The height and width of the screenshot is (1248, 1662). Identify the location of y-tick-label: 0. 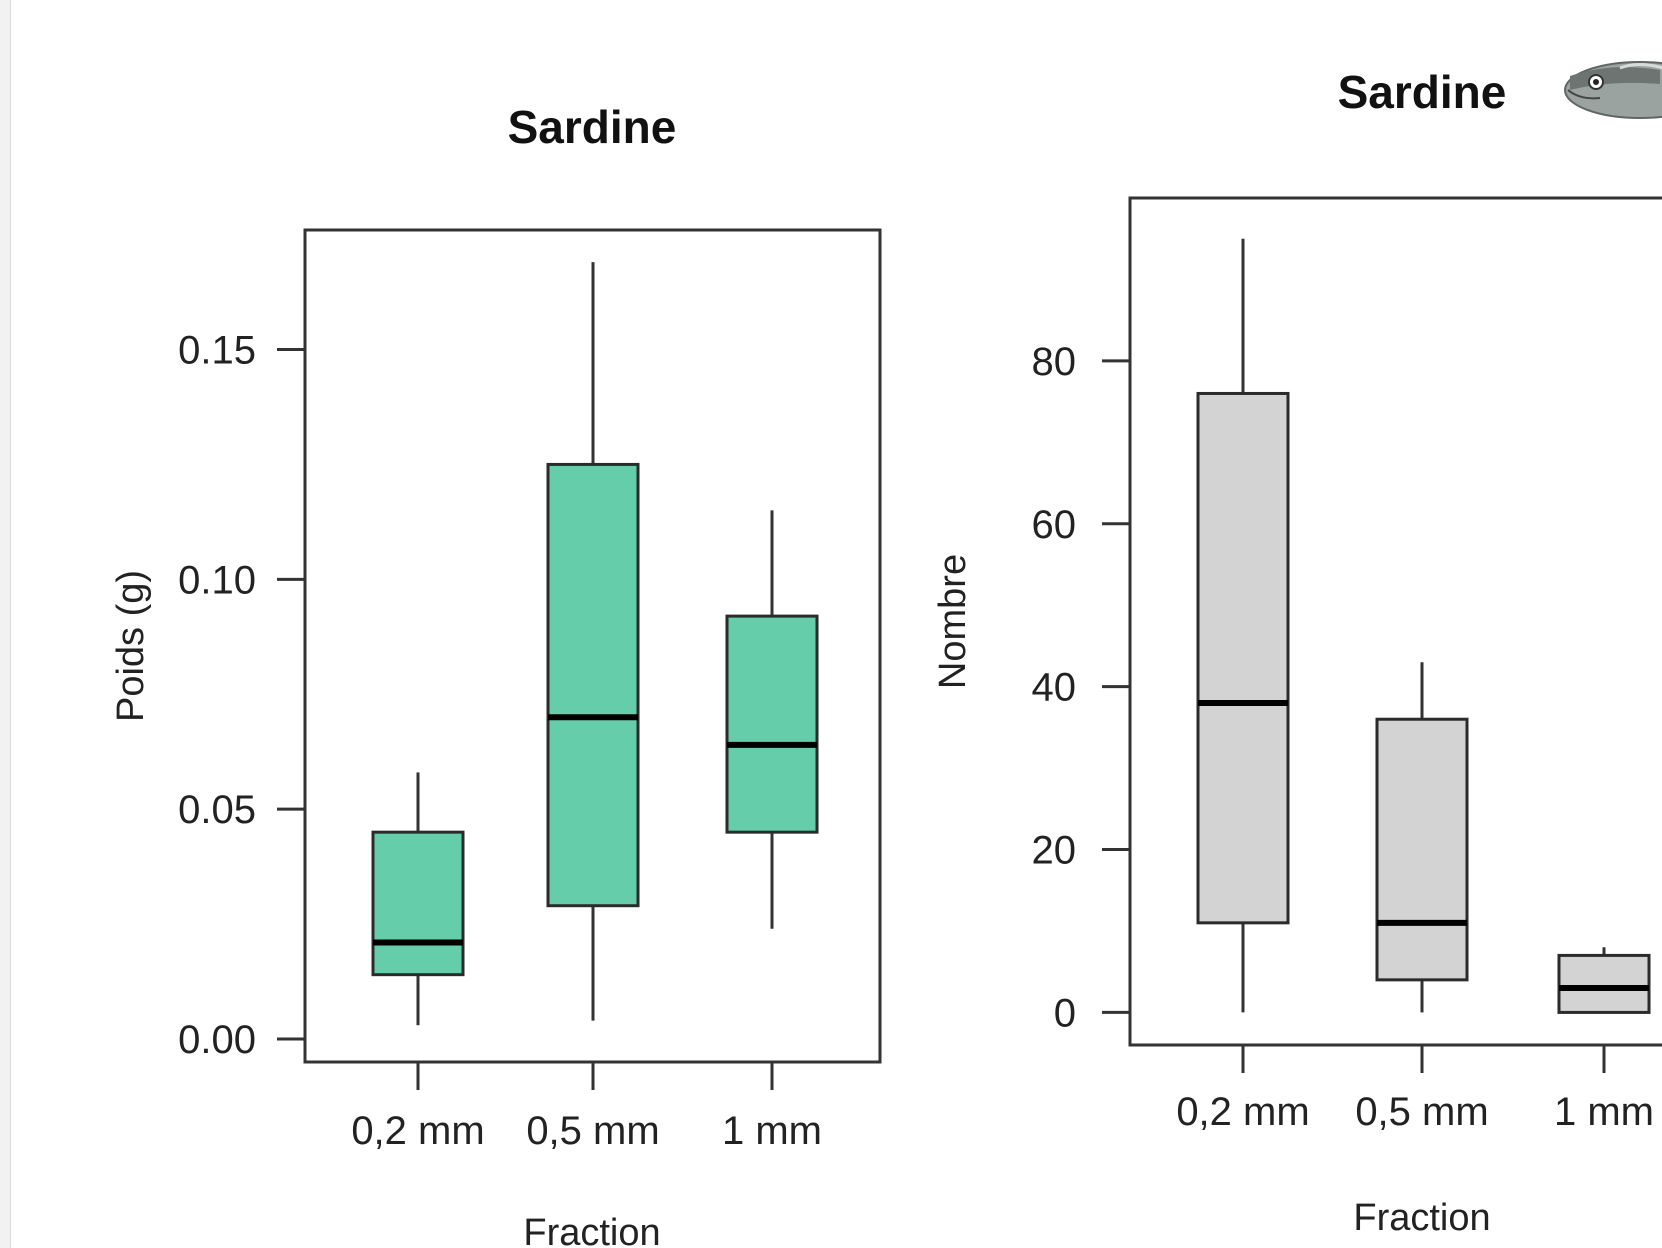
(1065, 1013).